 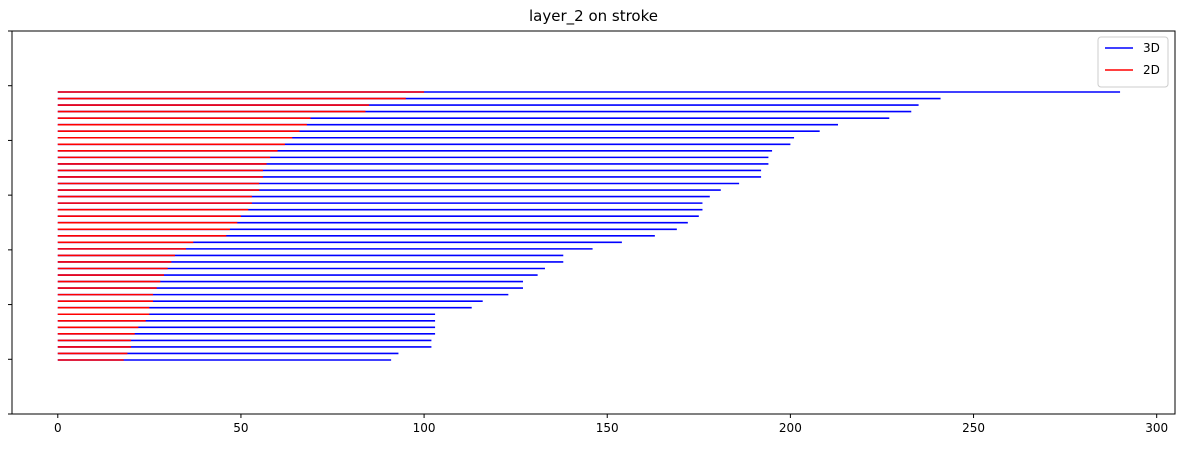 I want to click on x-tick-label: 50, so click(x=240, y=428).